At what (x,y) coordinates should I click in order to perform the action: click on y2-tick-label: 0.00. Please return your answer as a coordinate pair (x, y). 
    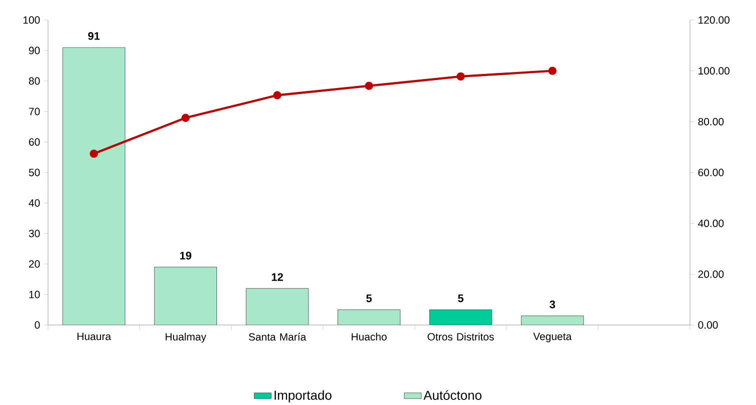
    Looking at the image, I should click on (708, 325).